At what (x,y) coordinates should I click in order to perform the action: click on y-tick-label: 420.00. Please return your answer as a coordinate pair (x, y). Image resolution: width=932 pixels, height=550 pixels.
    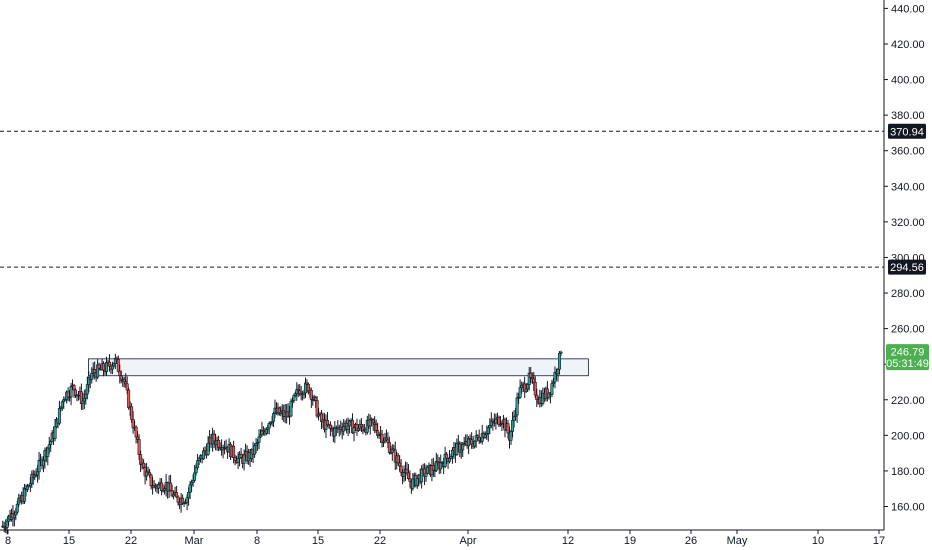
    Looking at the image, I should click on (908, 45).